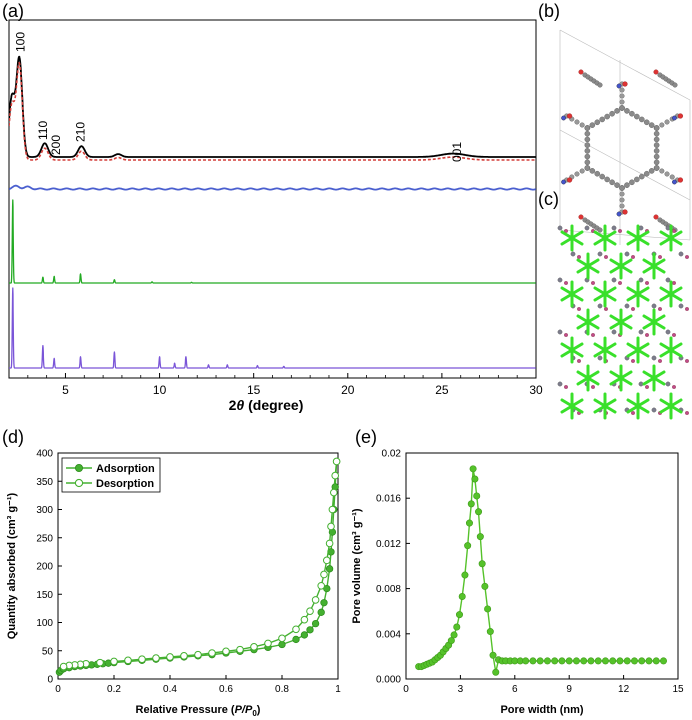  What do you see at coordinates (44, 482) in the screenshot?
I see `isotherm-y-tick-label: 350` at bounding box center [44, 482].